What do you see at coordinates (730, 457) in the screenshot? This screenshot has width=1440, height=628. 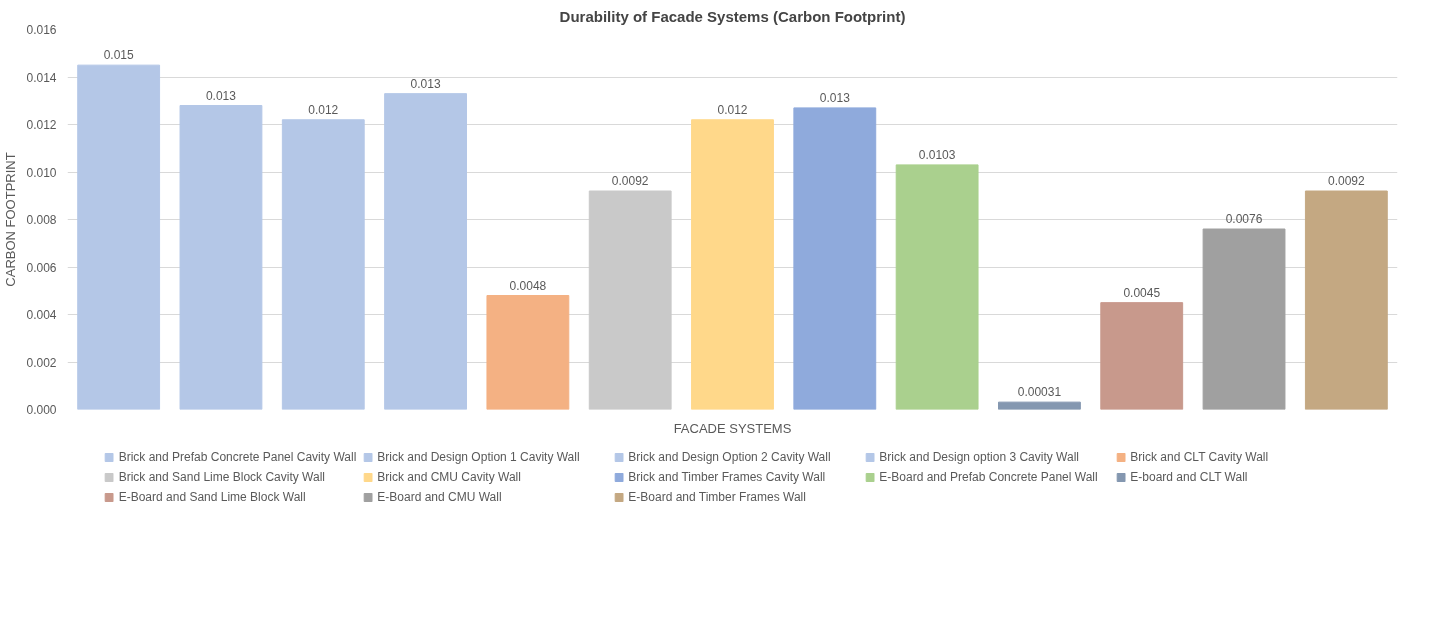 I see `legend-label: Brick and Design Option 2 Cavity Wall` at bounding box center [730, 457].